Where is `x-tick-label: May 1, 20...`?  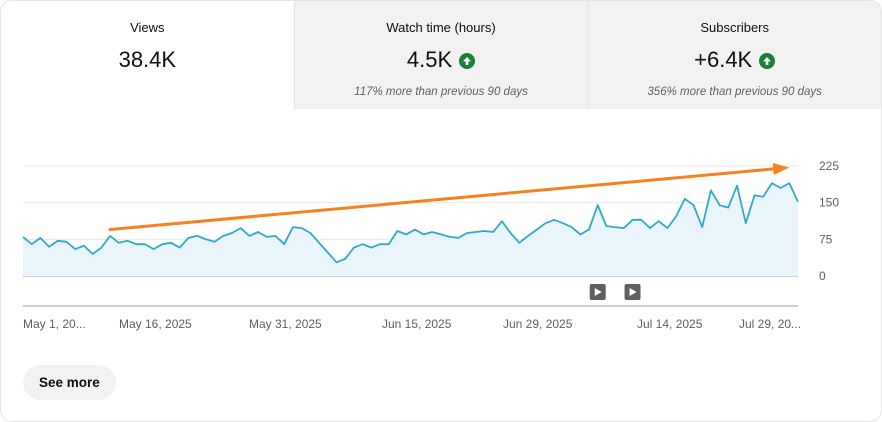
x-tick-label: May 1, 20... is located at coordinates (54, 324).